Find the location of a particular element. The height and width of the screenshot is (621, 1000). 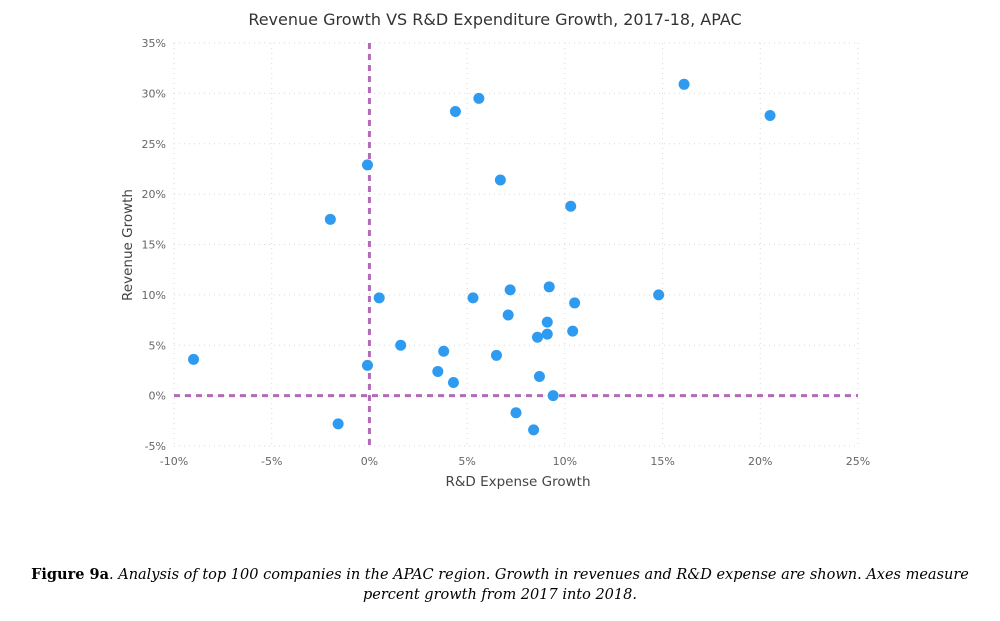

y-tick-label: 35% is located at coordinates (154, 43).